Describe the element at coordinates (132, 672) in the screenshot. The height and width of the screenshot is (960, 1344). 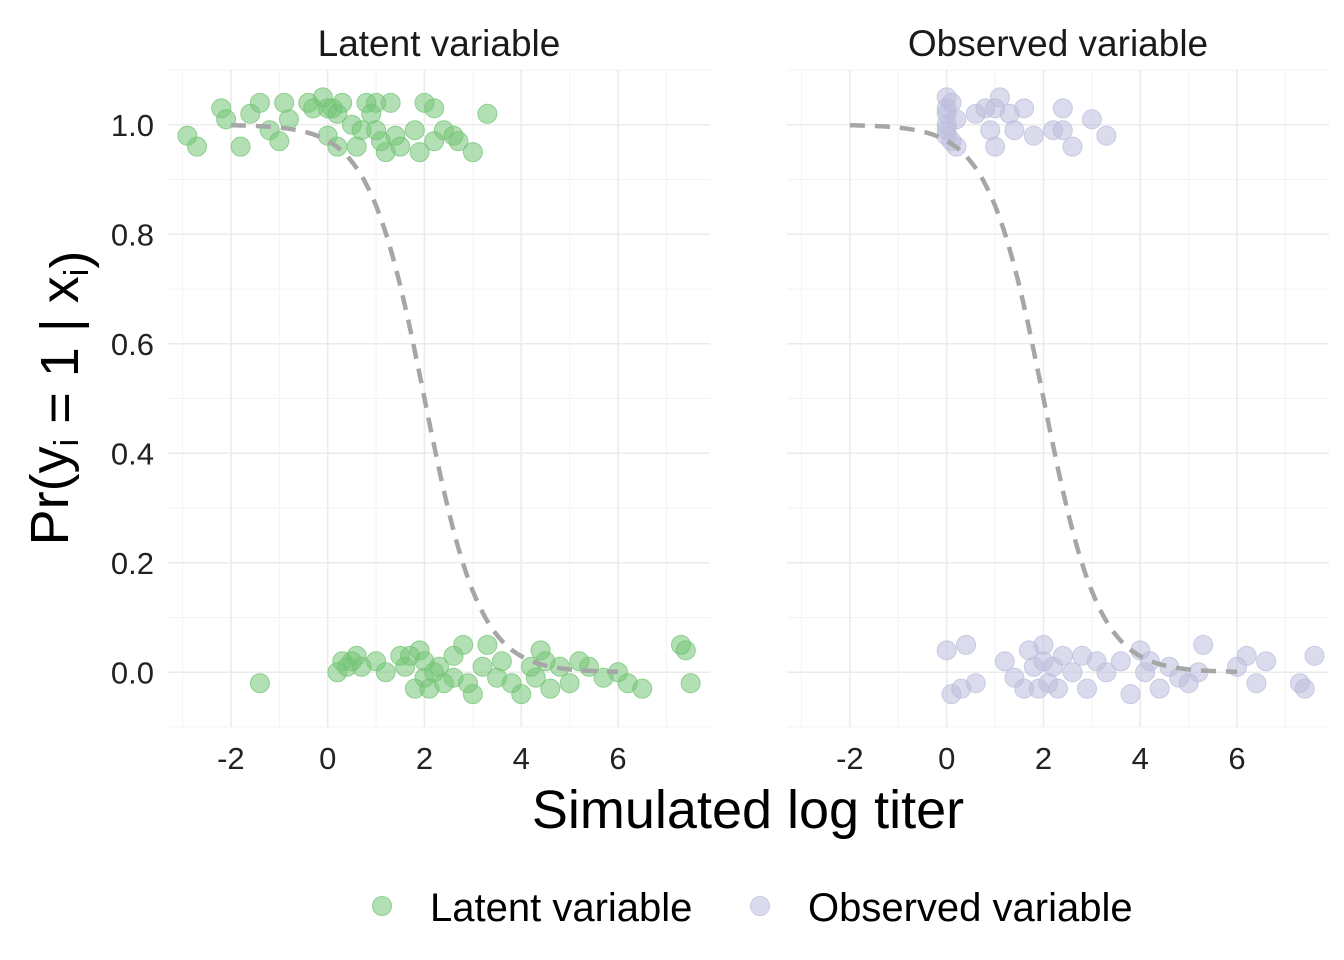
I see `y-tick-label: 0.0` at that location.